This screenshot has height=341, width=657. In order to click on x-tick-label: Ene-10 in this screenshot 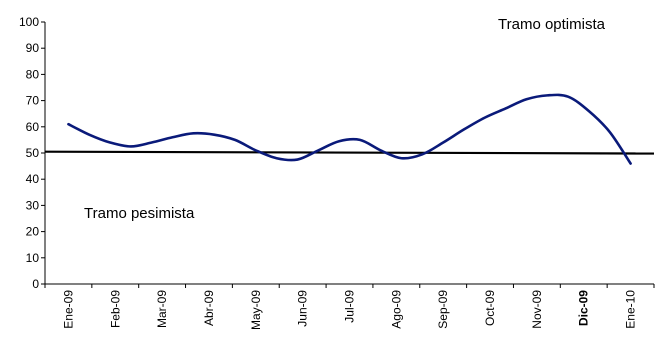, I will do `click(631, 309)`.